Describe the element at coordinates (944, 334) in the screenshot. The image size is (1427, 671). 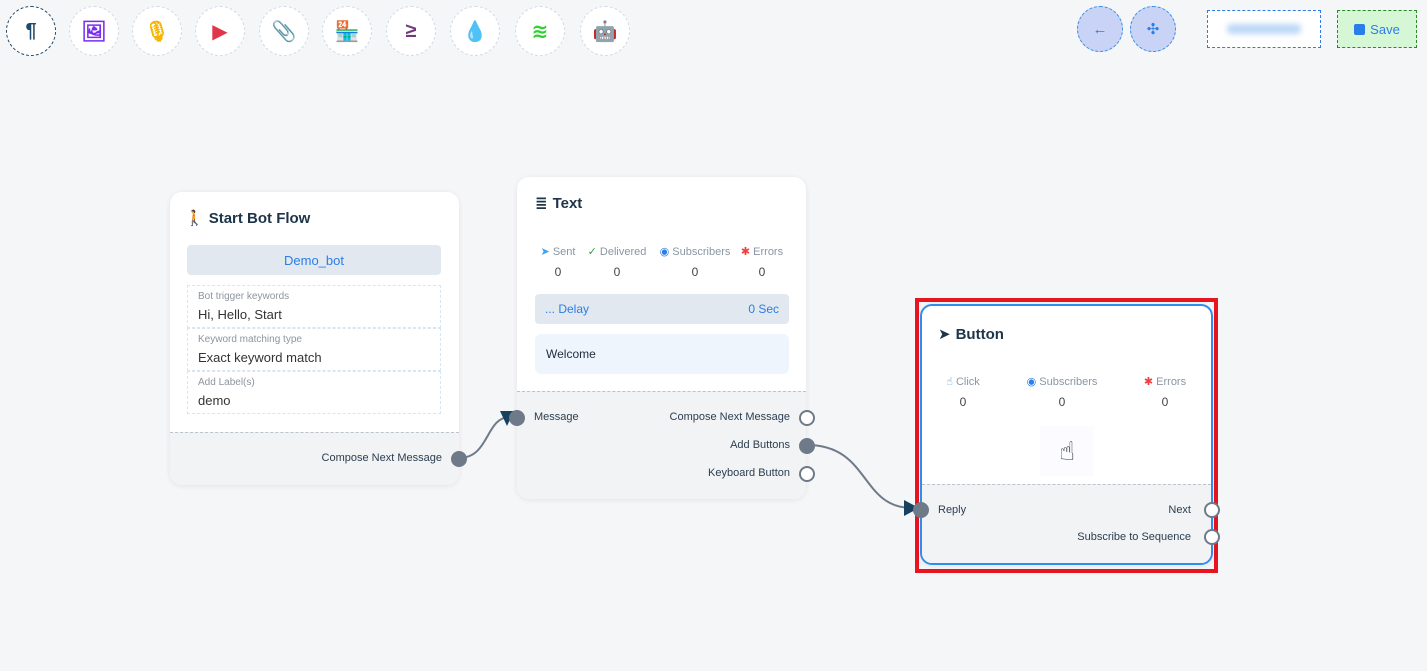
I see `cursor-icon: ➤` at that location.